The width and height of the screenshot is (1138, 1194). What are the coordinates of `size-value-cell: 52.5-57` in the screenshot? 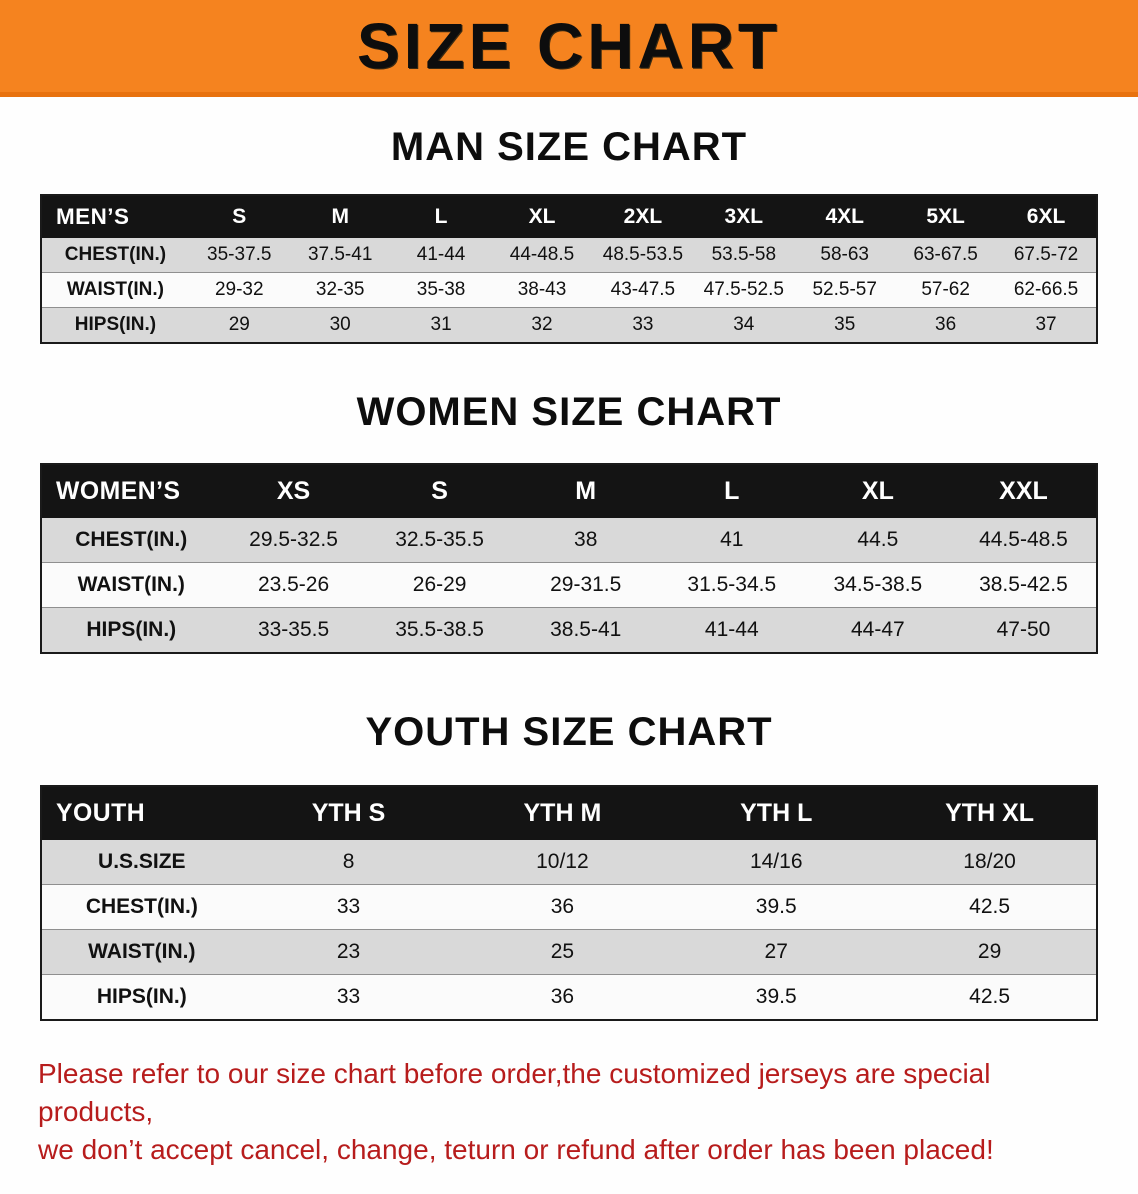 It's located at (844, 289).